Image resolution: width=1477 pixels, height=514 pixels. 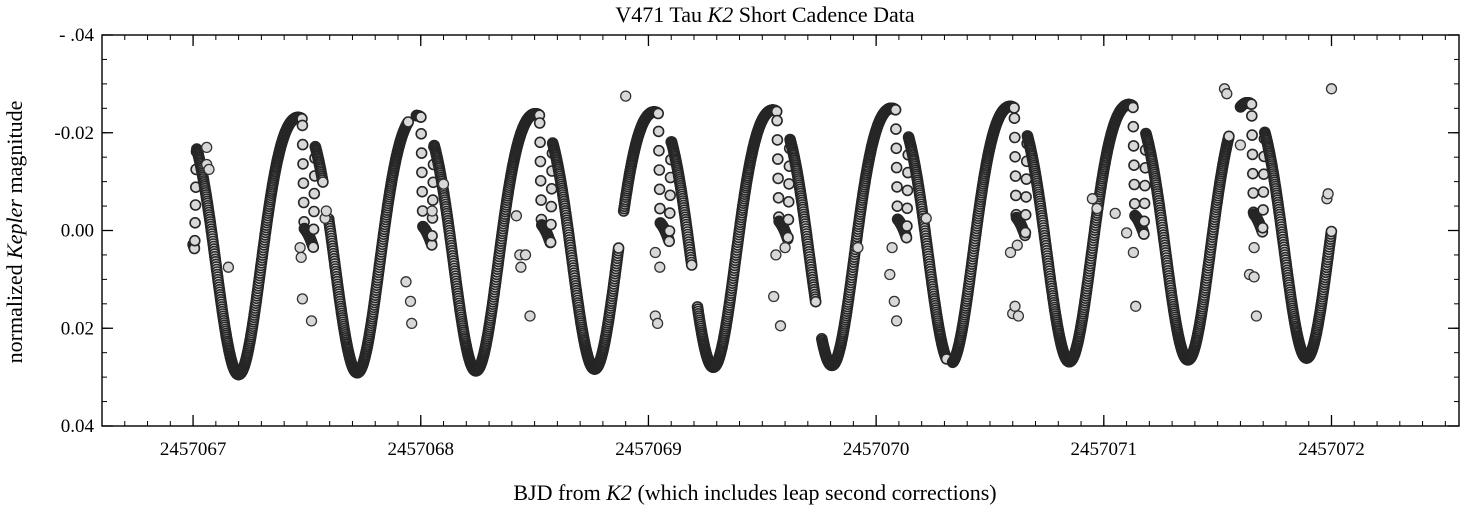 What do you see at coordinates (77, 328) in the screenshot?
I see `y-tick-label: 0.02` at bounding box center [77, 328].